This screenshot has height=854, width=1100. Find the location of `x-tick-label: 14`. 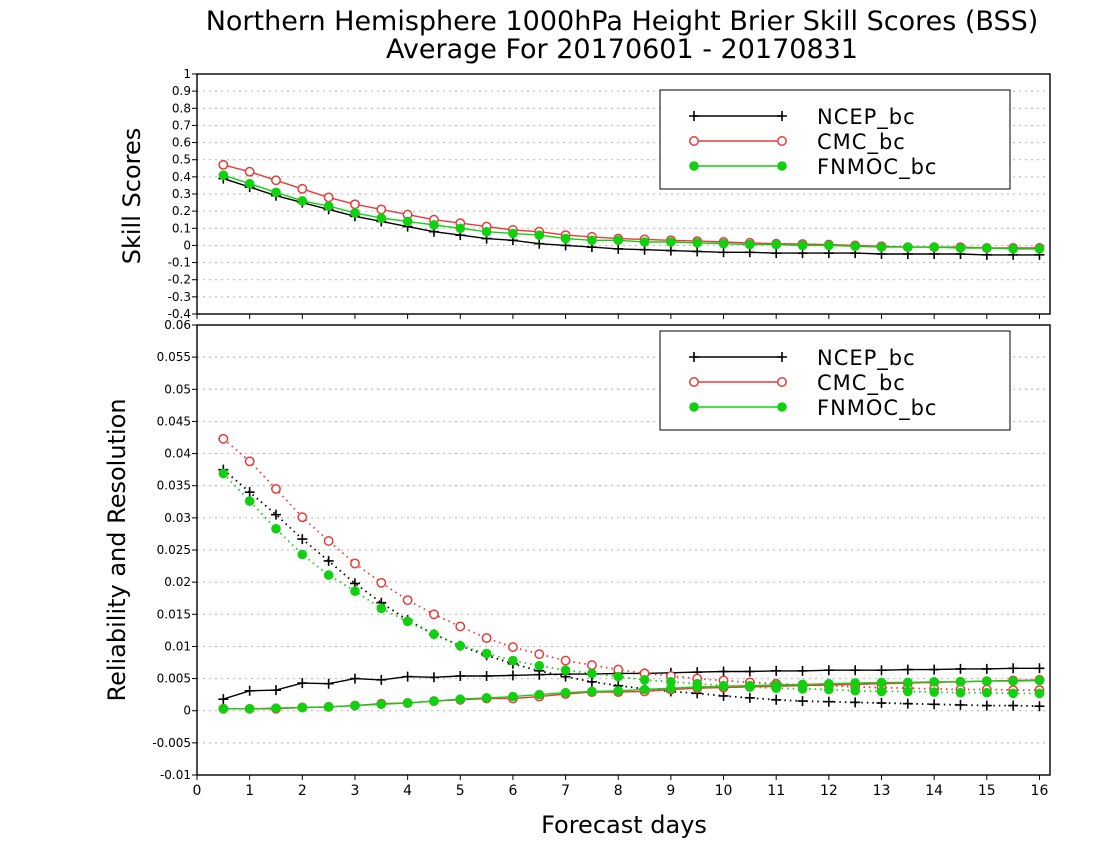

x-tick-label: 14 is located at coordinates (934, 791).